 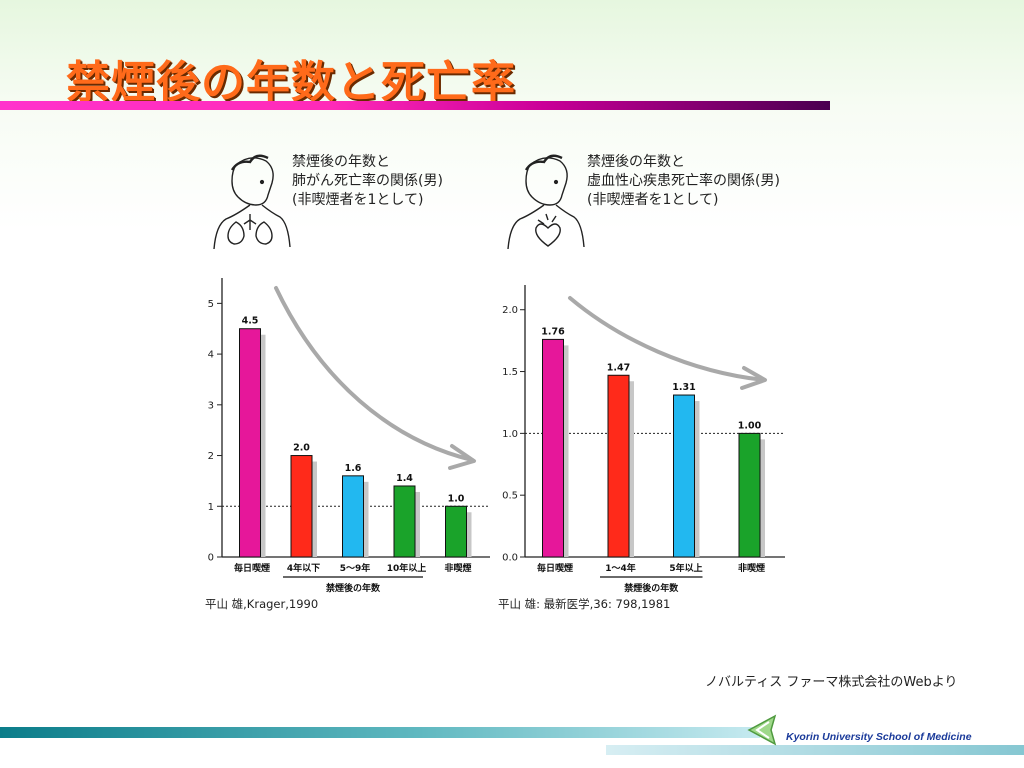 I want to click on lung-group-label: 禁煙後の年数, so click(x=353, y=588).